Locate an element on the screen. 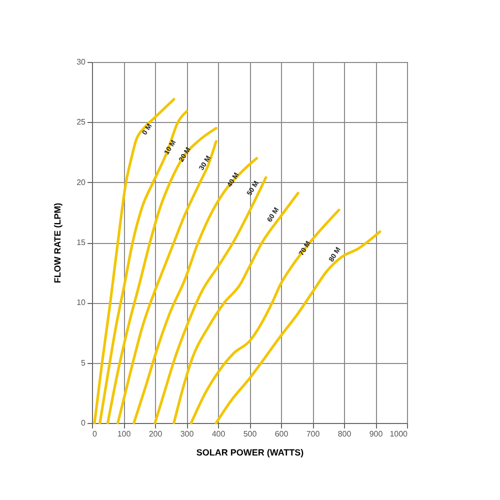  x-tick-label: 600 is located at coordinates (281, 434).